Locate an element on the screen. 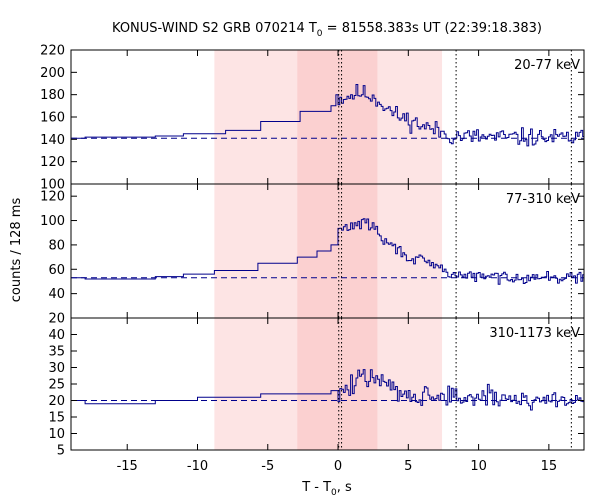  y-tick-label: 35 is located at coordinates (56, 352).